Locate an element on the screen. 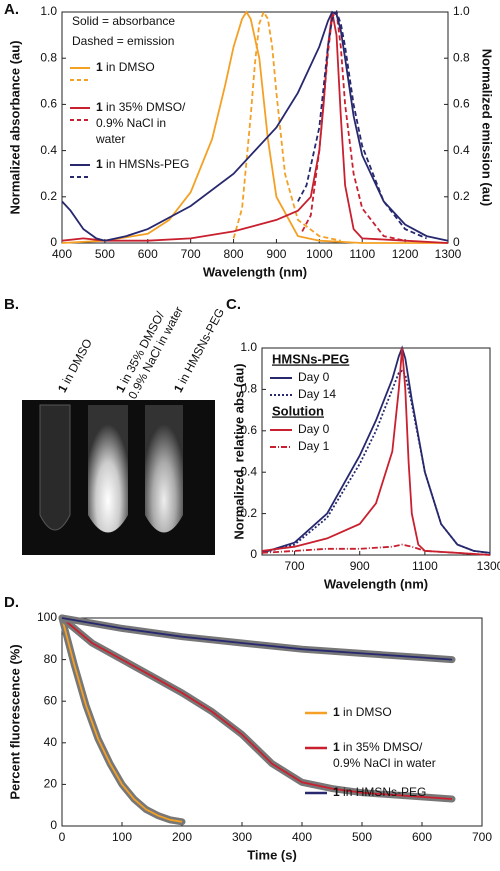  panel-label: B. is located at coordinates (11, 304).